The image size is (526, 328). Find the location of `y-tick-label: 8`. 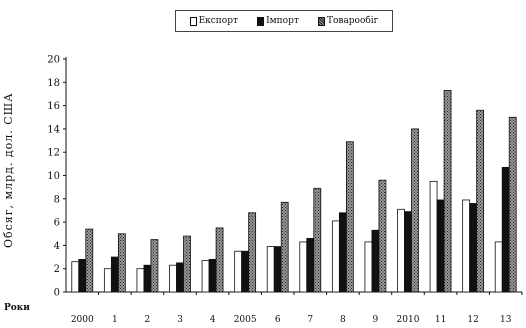

y-tick-label: 8 is located at coordinates (57, 199).